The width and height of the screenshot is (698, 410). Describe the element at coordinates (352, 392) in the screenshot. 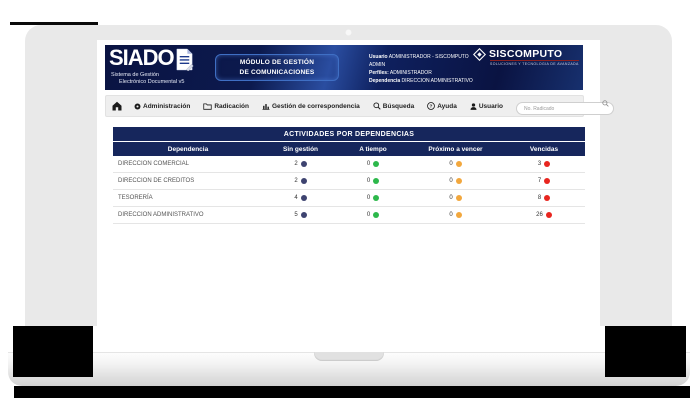

I see `laptop-shadow-bottom` at that location.